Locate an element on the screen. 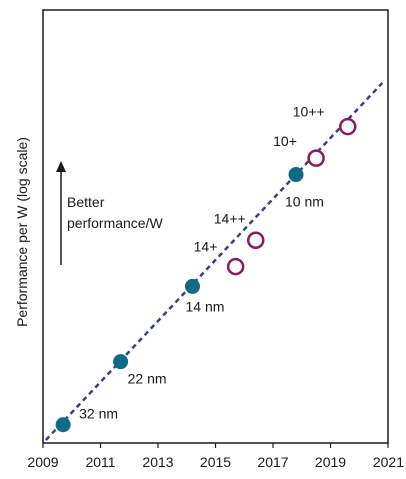 The image size is (406, 479). data-point-label: 14 nm is located at coordinates (205, 306).